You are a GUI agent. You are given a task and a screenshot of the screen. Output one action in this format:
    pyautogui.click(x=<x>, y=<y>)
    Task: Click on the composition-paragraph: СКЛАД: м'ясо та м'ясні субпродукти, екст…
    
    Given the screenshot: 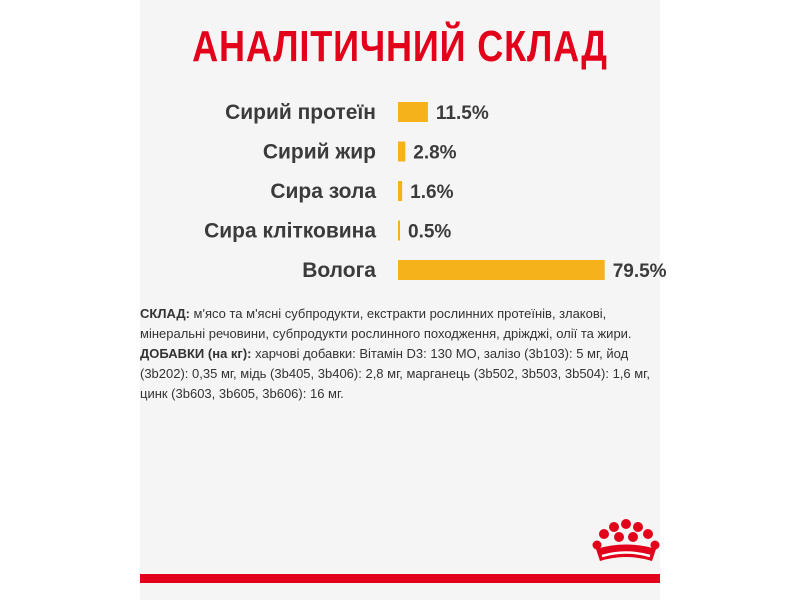 What is the action you would take?
    pyautogui.click(x=400, y=324)
    